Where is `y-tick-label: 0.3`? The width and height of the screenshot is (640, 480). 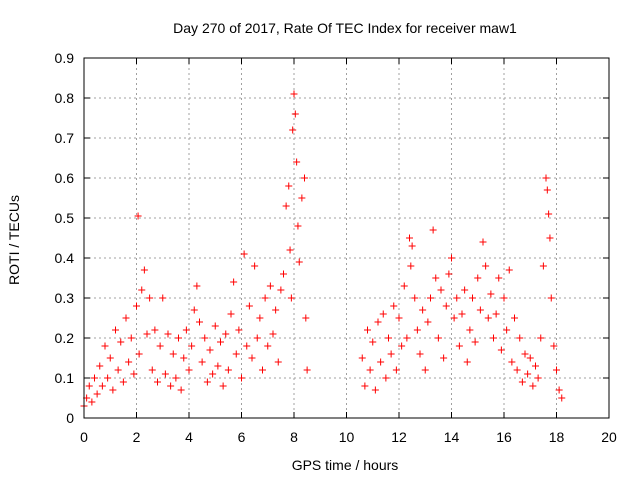
y-tick-label: 0.3 is located at coordinates (65, 298).